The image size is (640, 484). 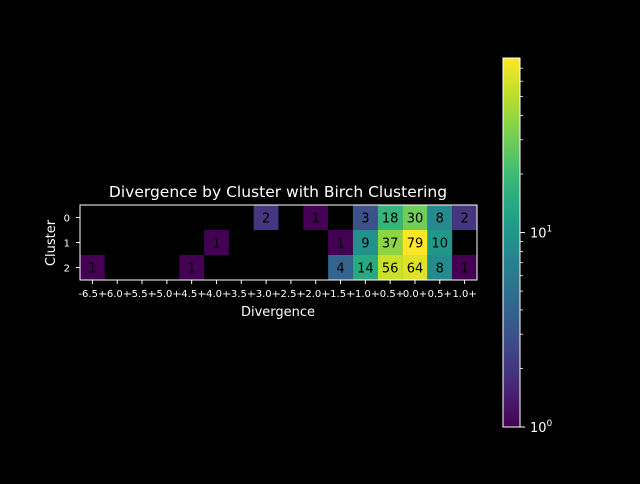 What do you see at coordinates (390, 294) in the screenshot?
I see `x-tick-label: -0.5+` at bounding box center [390, 294].